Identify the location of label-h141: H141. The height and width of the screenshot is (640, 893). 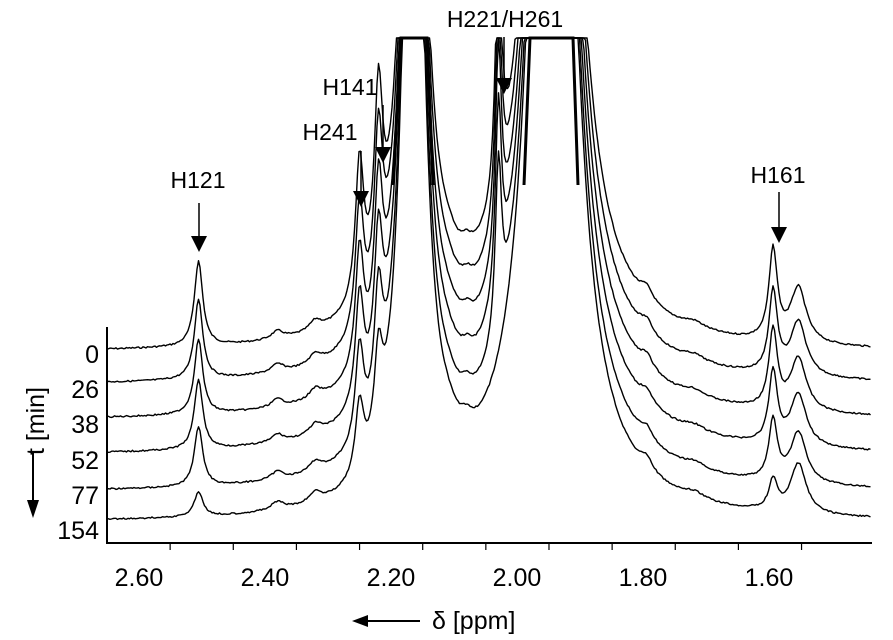
(350, 87).